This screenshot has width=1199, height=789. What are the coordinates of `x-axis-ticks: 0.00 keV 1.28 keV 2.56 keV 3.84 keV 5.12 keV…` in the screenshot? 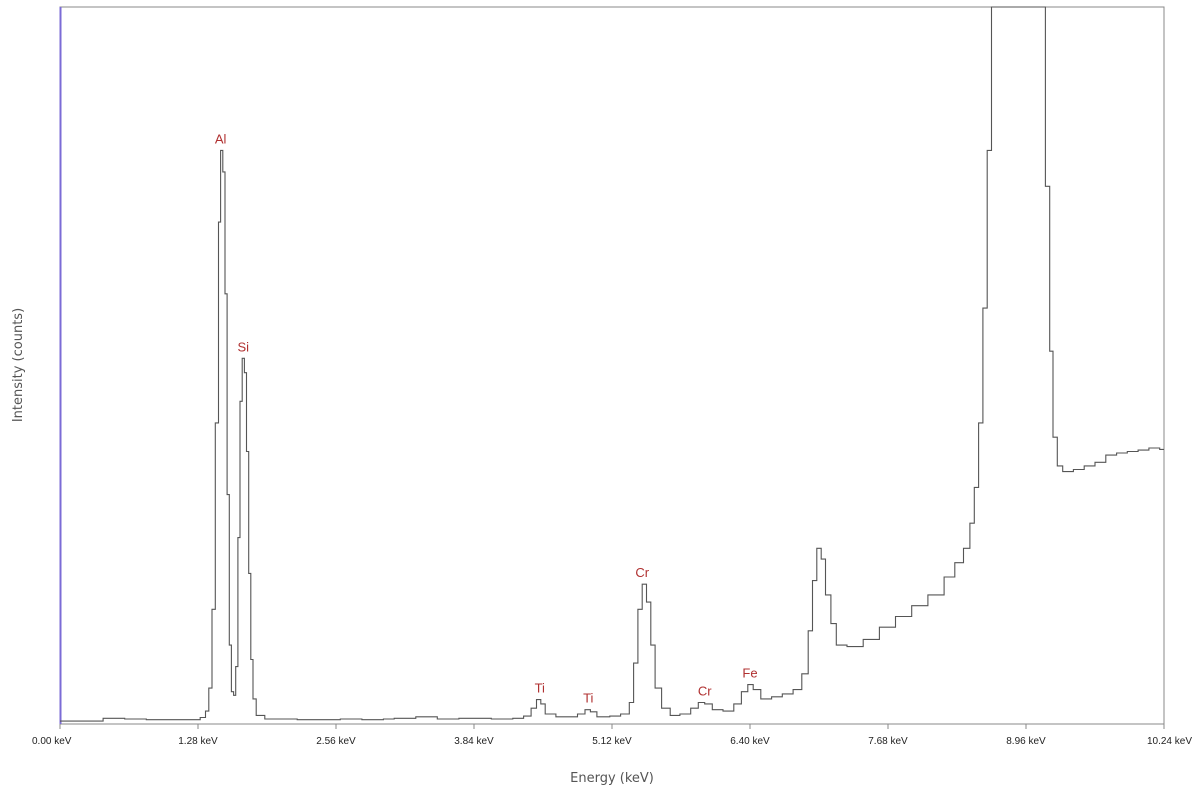 It's located at (612, 735).